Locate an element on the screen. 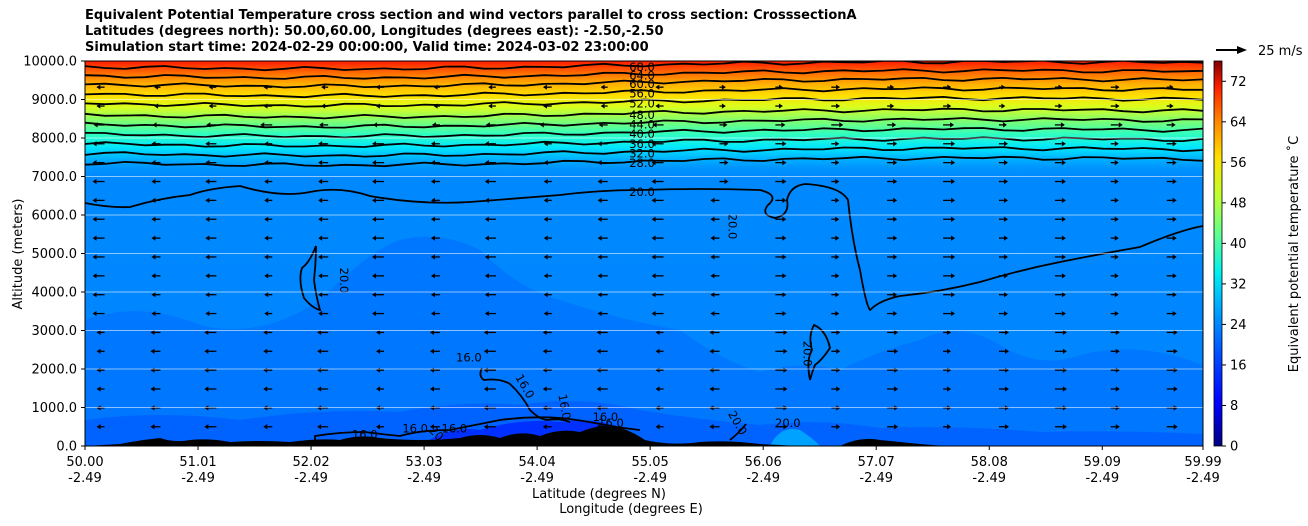 The width and height of the screenshot is (1308, 526). colorbar-tick-label: 72 is located at coordinates (1238, 82).